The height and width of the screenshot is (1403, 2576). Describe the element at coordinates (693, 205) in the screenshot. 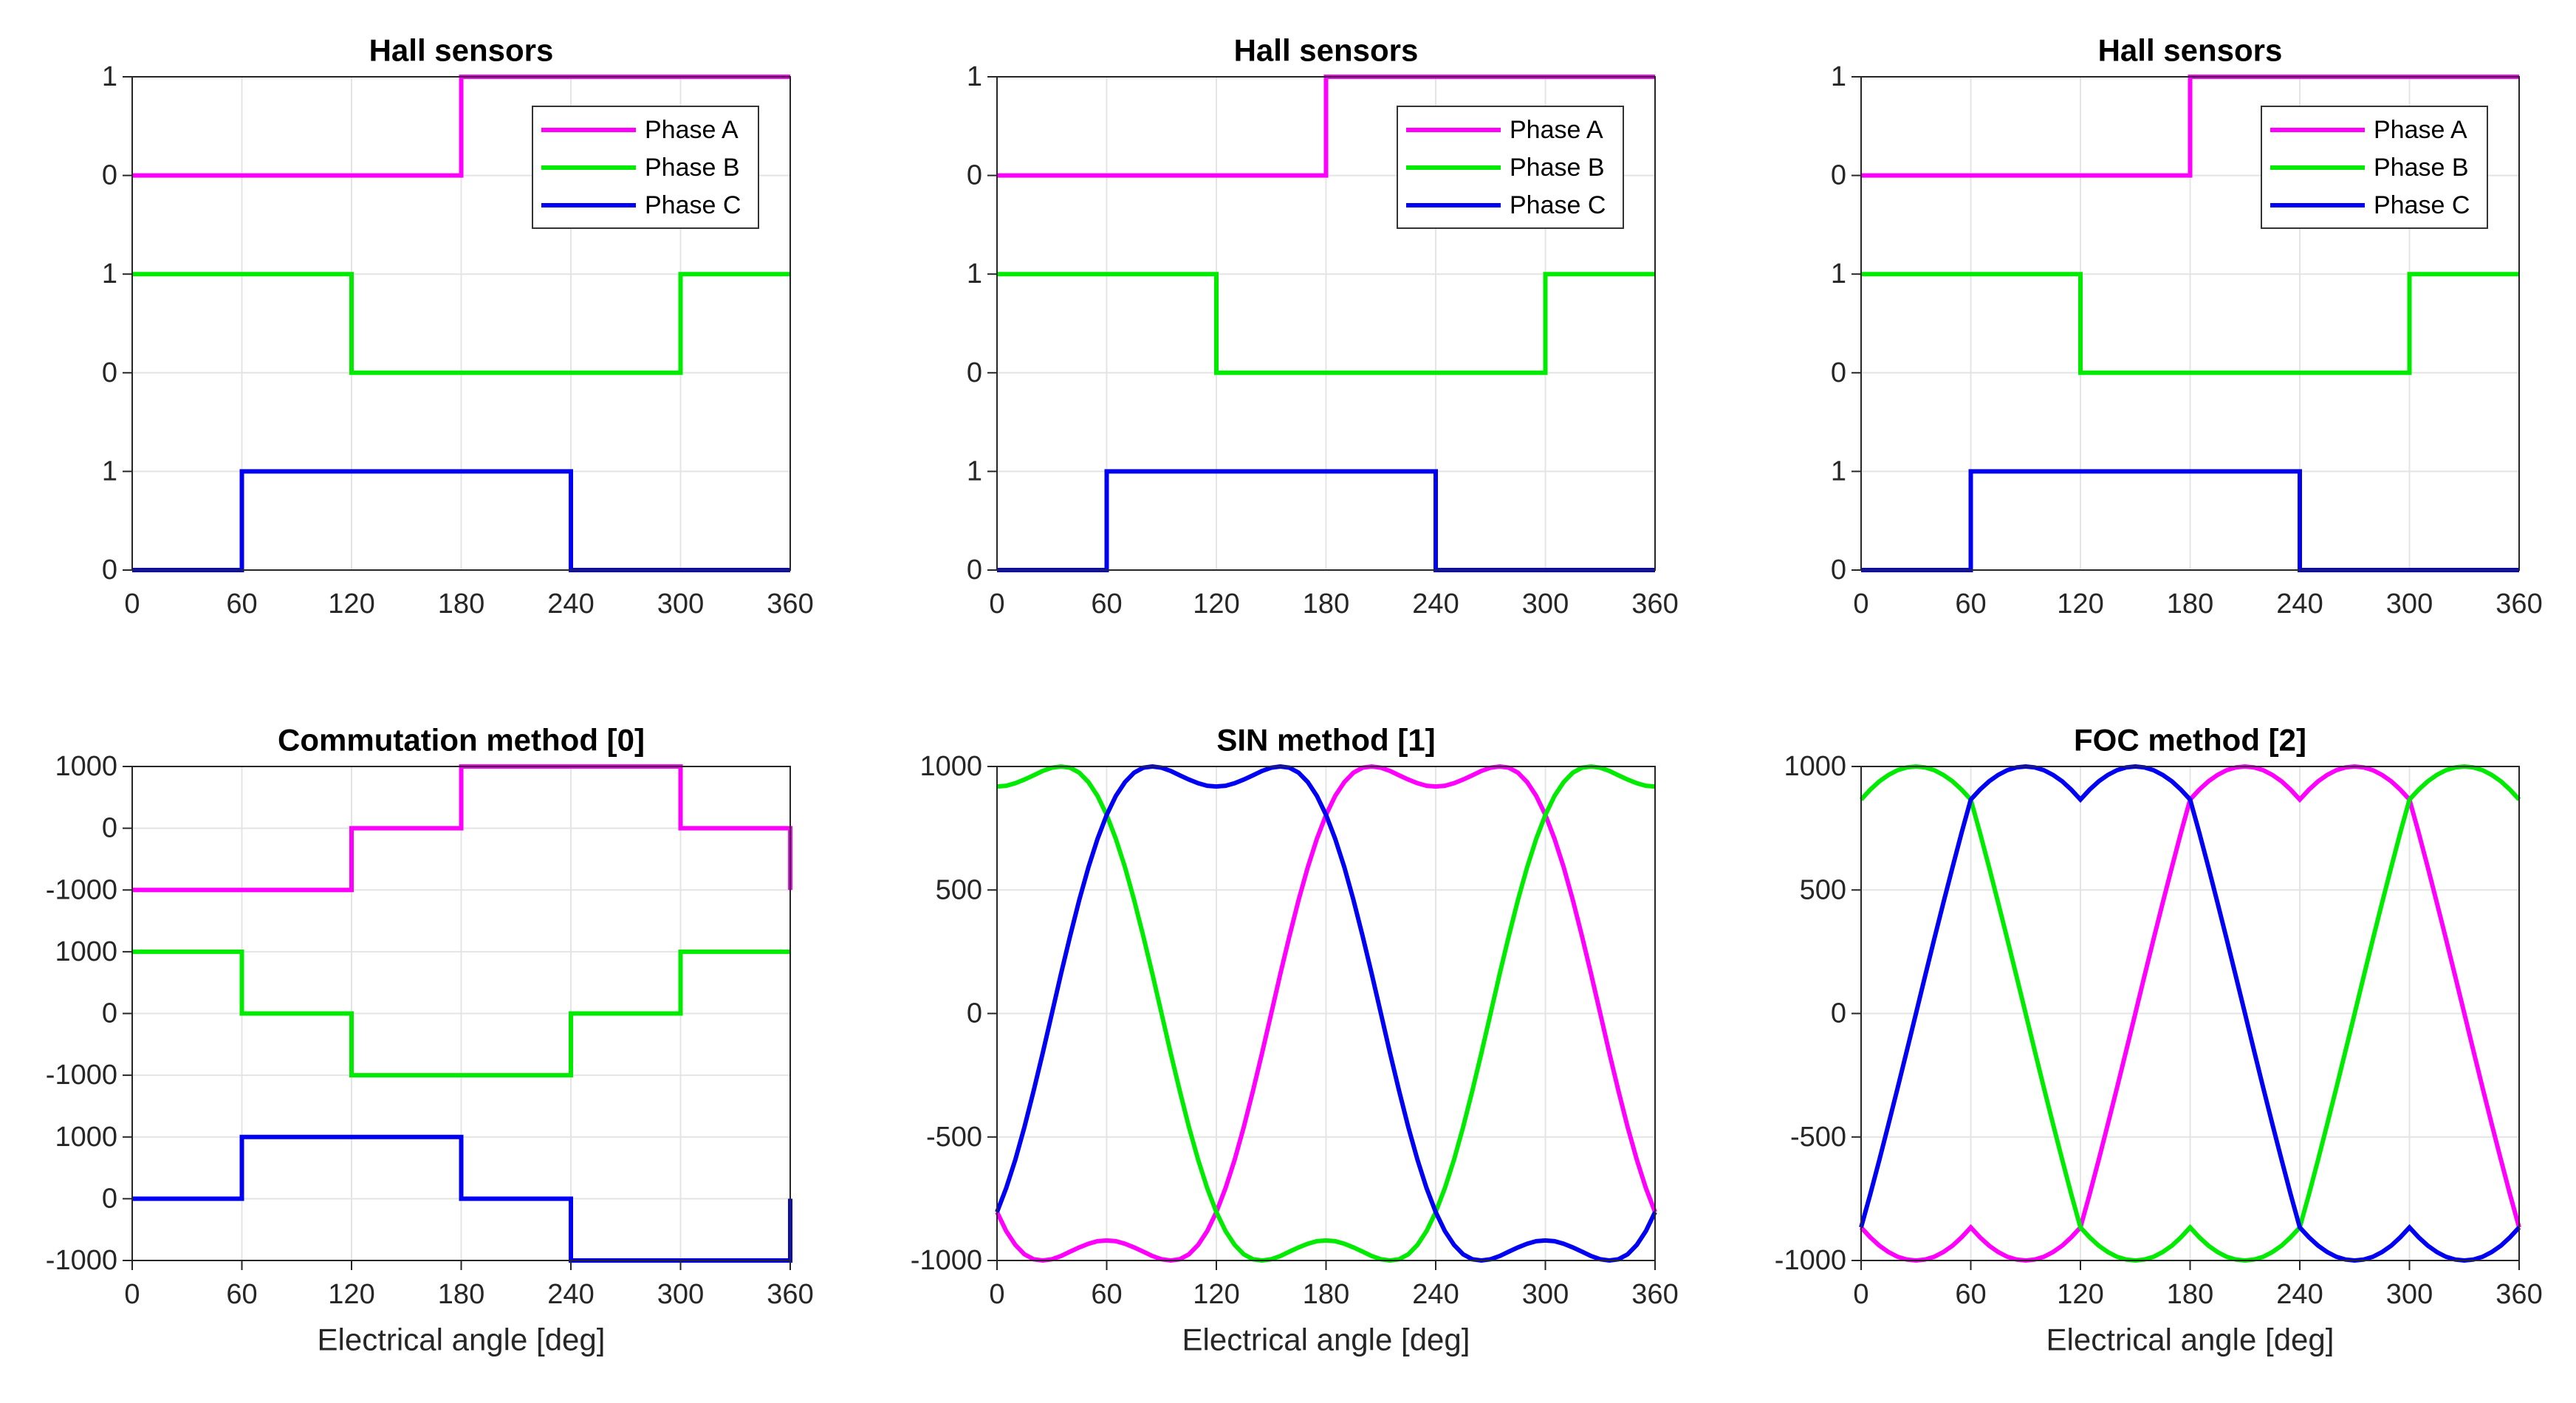

I see `legend-phase-c-label: Phase C` at that location.